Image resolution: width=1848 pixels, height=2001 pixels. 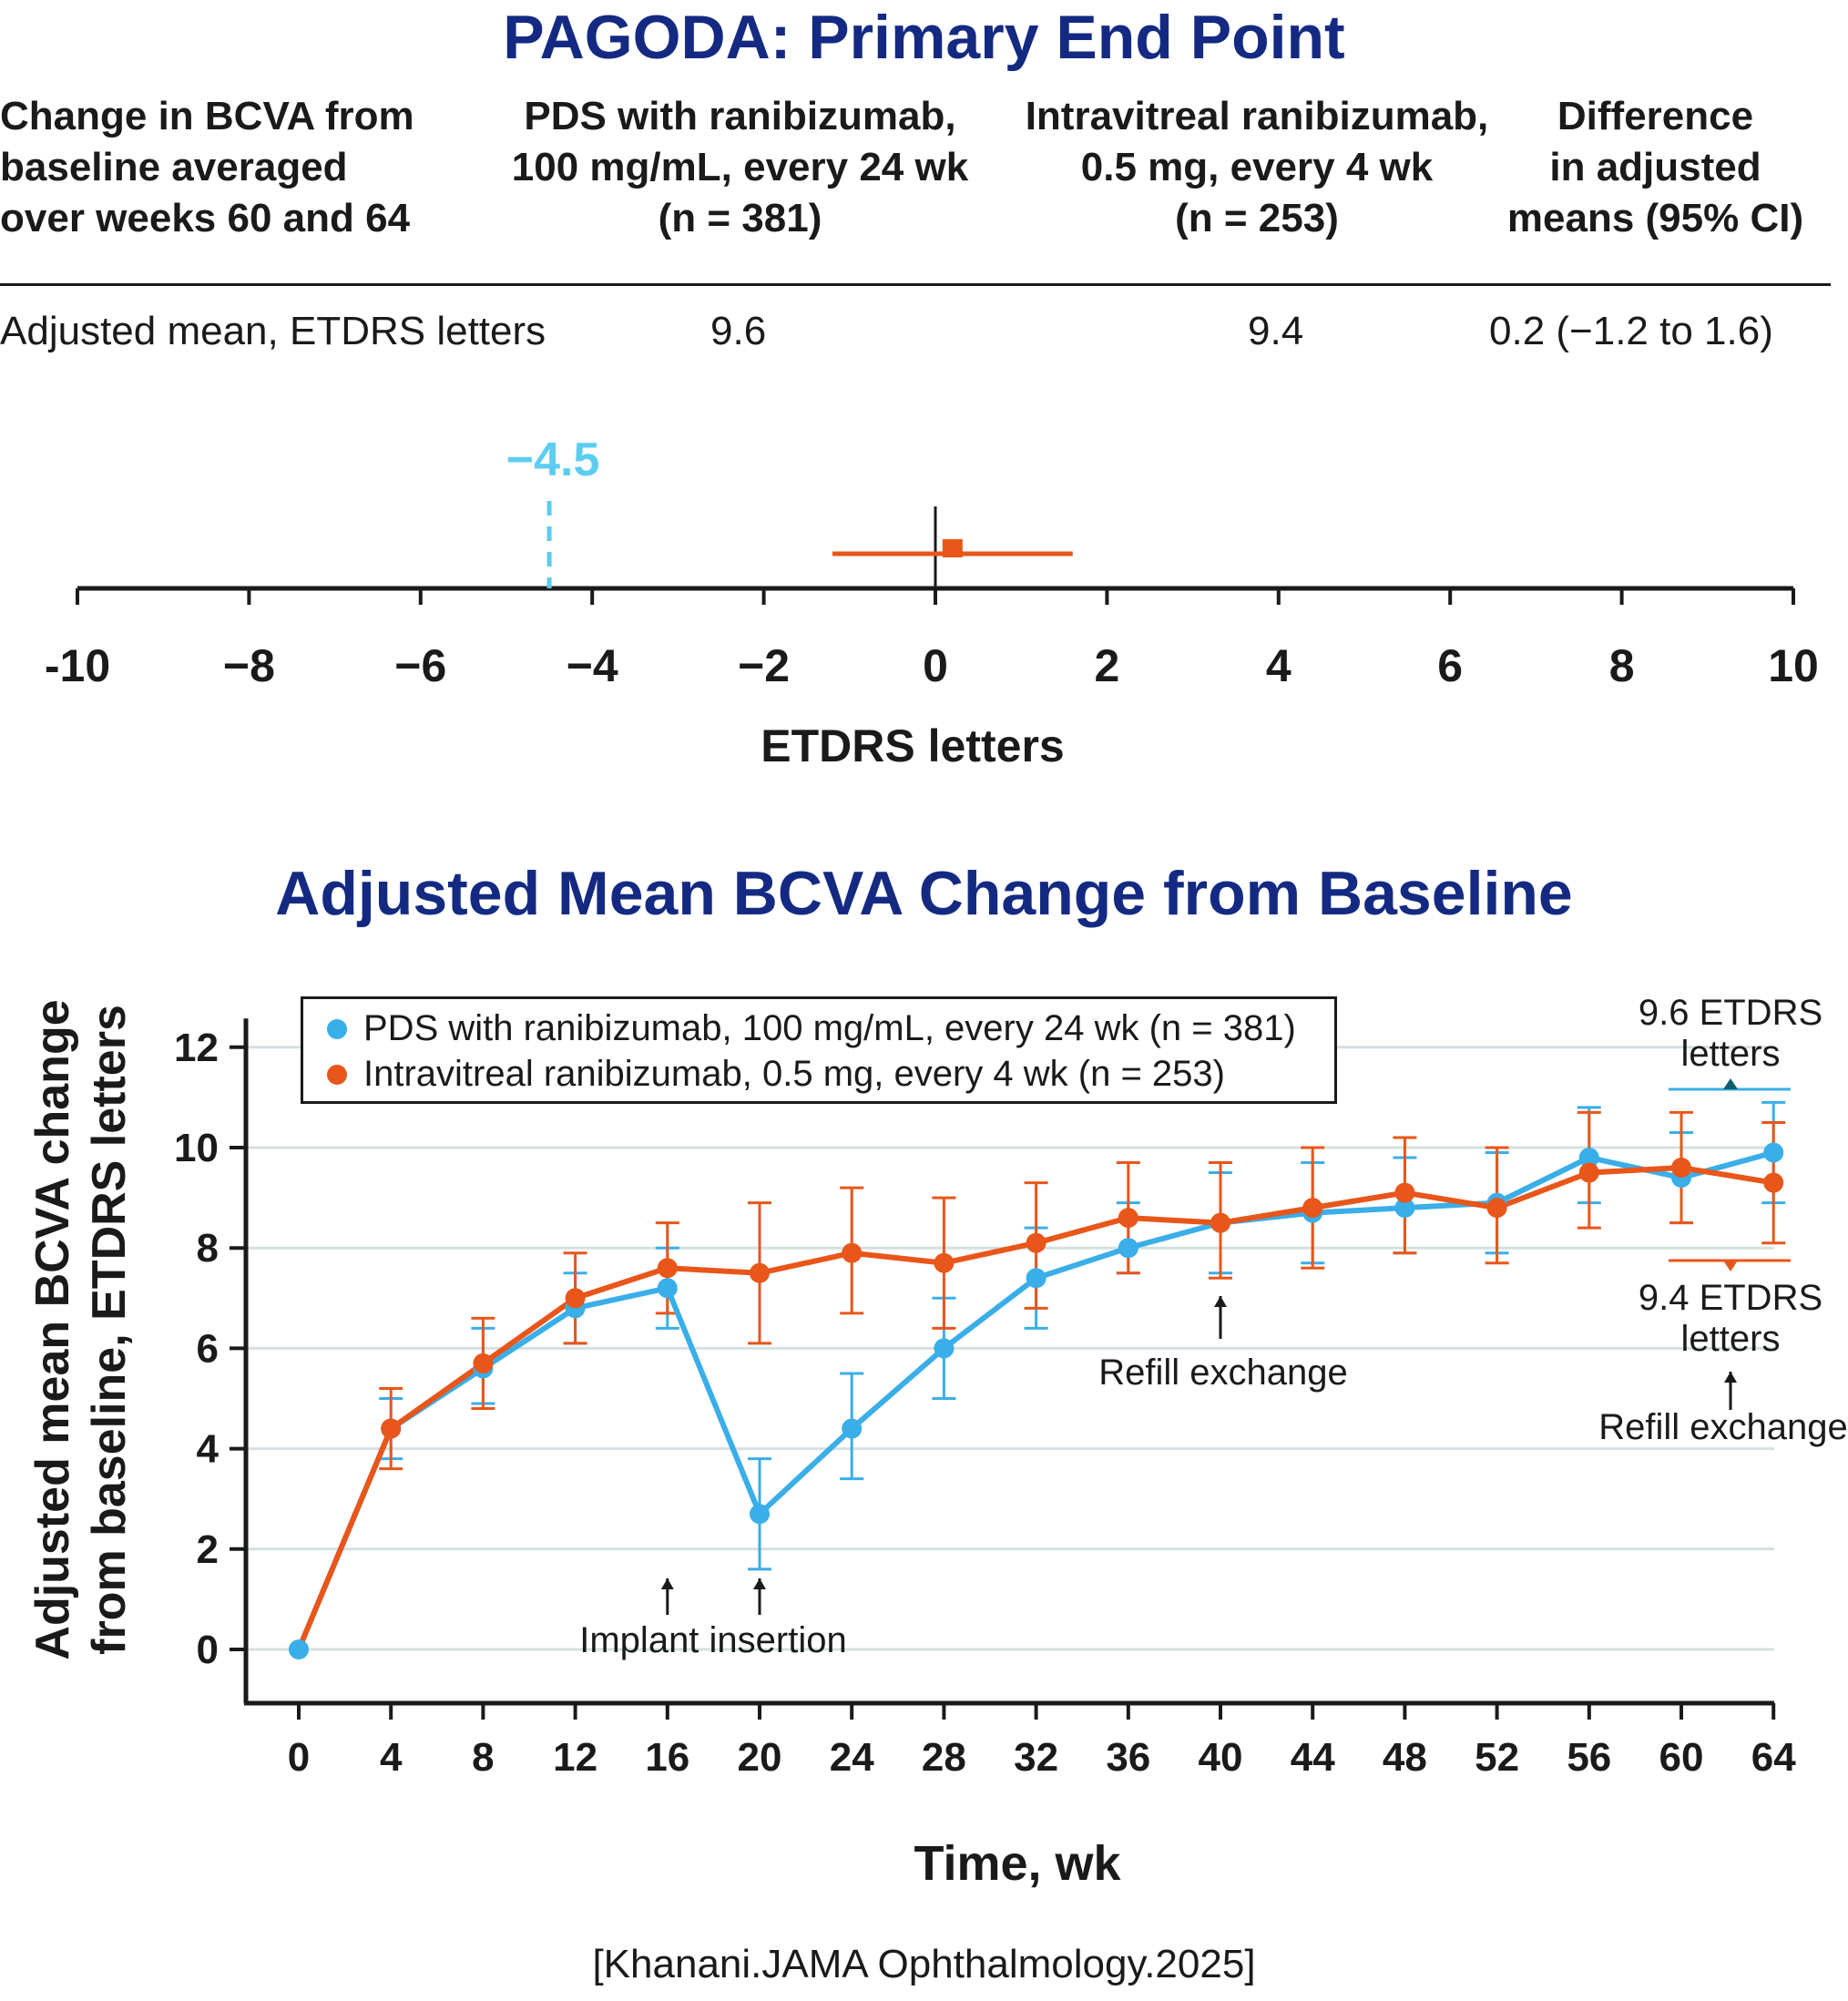 I want to click on forest-x-tick-label: -10, so click(x=77, y=666).